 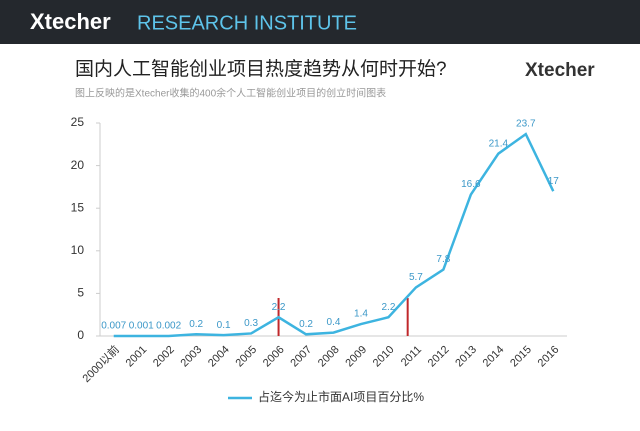 What do you see at coordinates (471, 184) in the screenshot?
I see `data-label: 16.6` at bounding box center [471, 184].